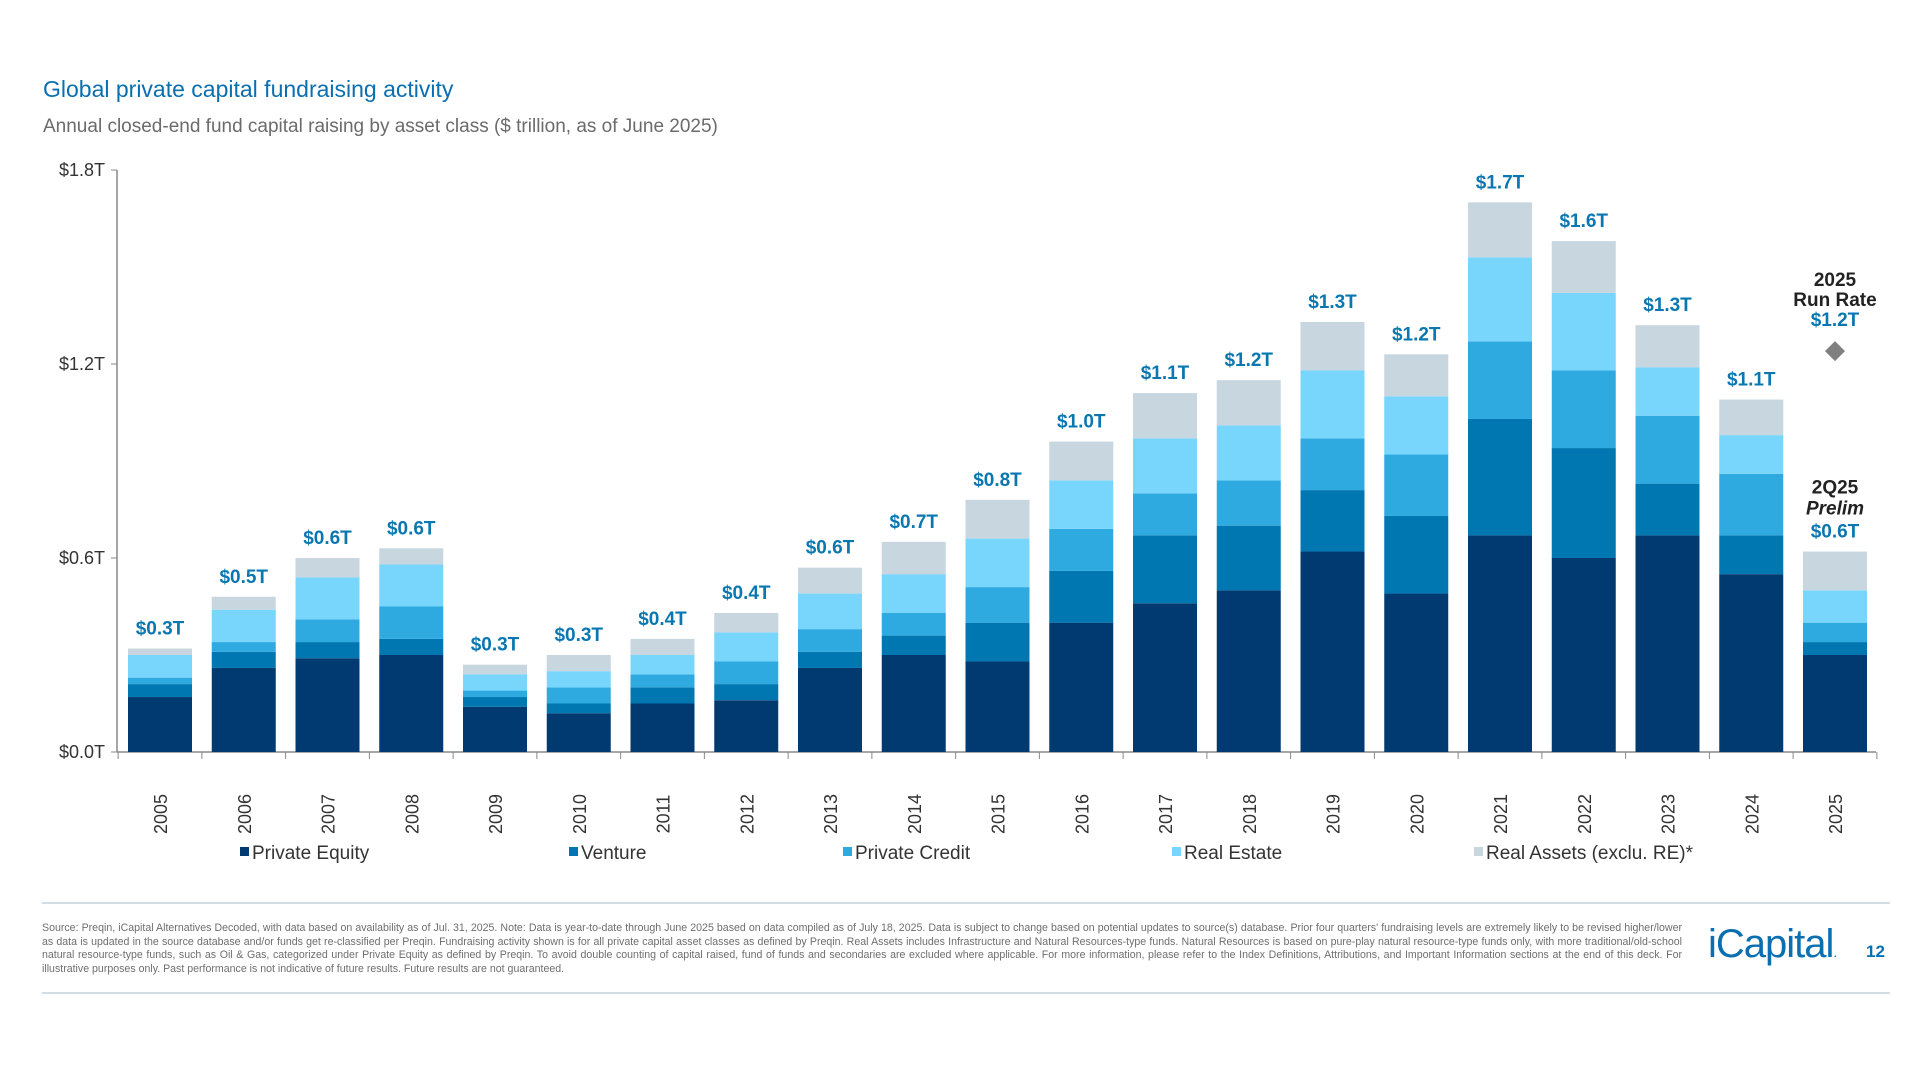 The width and height of the screenshot is (1920, 1080). What do you see at coordinates (1835, 703) in the screenshot?
I see `bar-segment-private-equity-2025` at bounding box center [1835, 703].